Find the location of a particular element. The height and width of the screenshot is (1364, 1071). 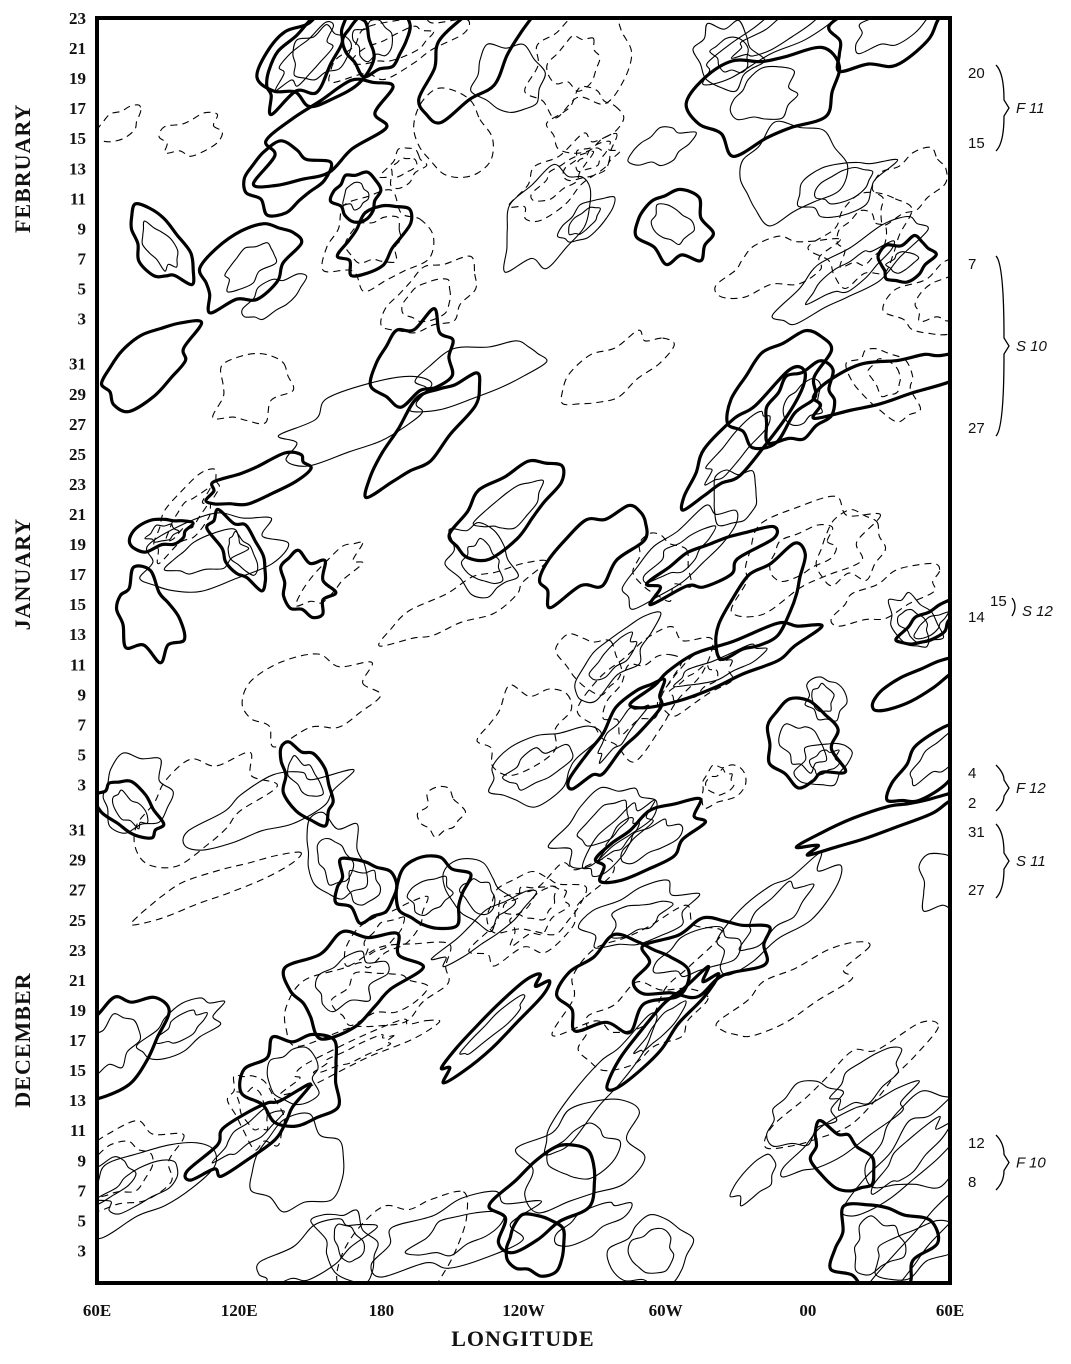

annotation-bottom: 8 is located at coordinates (972, 1182).